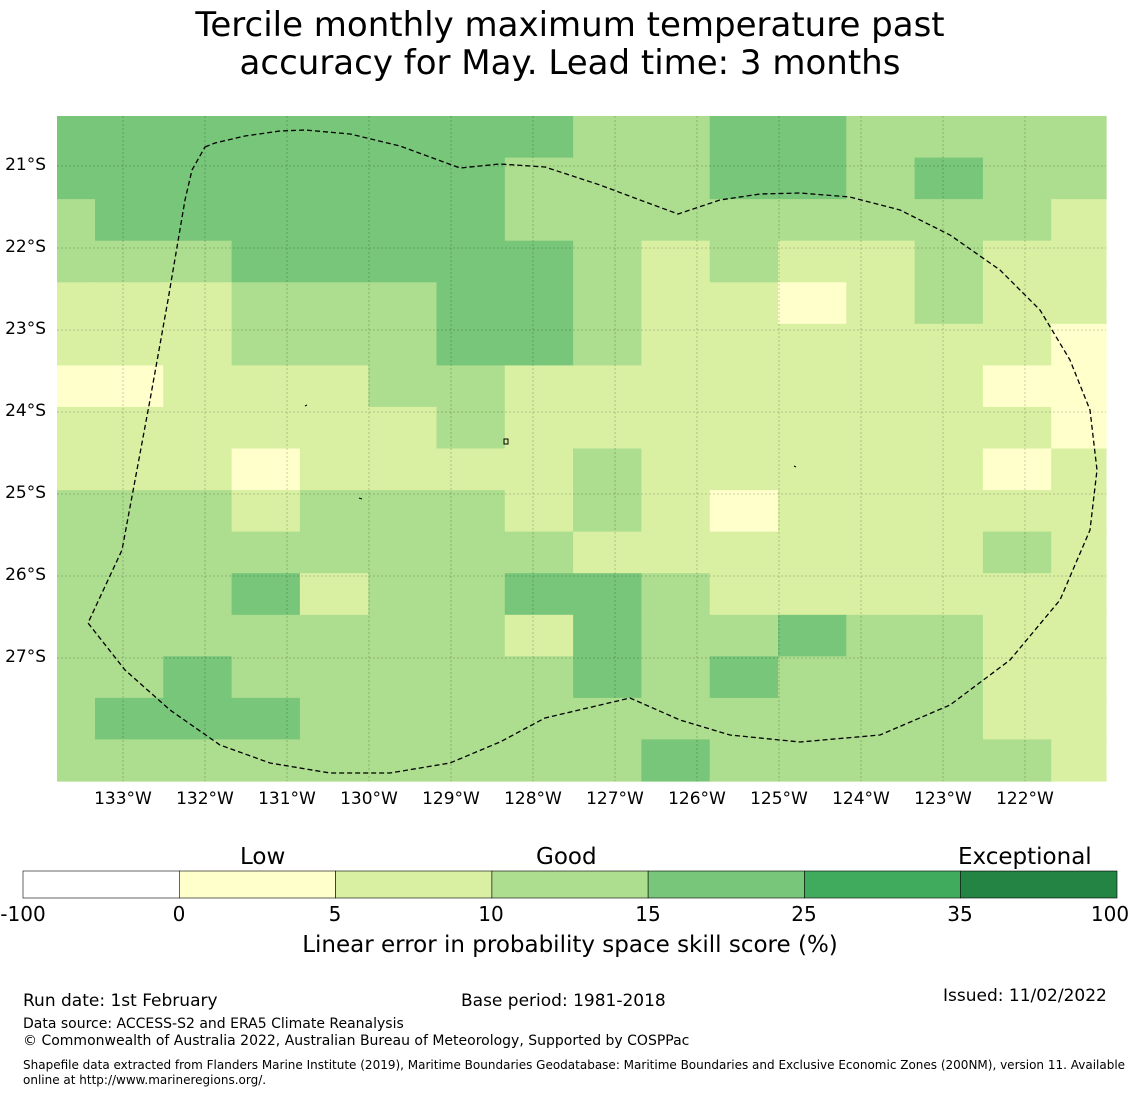 The image size is (1140, 1095). Describe the element at coordinates (25, 165) in the screenshot. I see `lat-label: 21°S` at that location.